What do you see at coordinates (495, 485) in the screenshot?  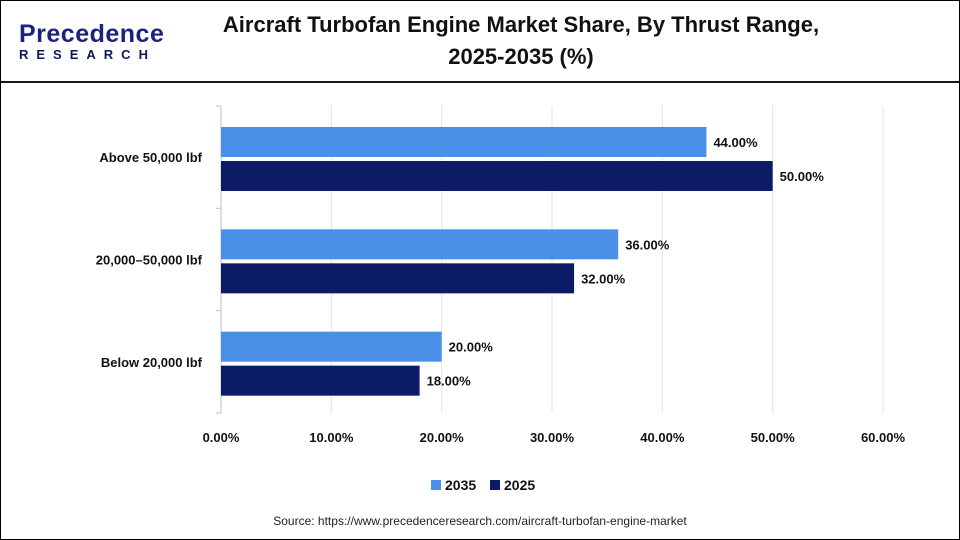 I see `legend-swatch-2025` at bounding box center [495, 485].